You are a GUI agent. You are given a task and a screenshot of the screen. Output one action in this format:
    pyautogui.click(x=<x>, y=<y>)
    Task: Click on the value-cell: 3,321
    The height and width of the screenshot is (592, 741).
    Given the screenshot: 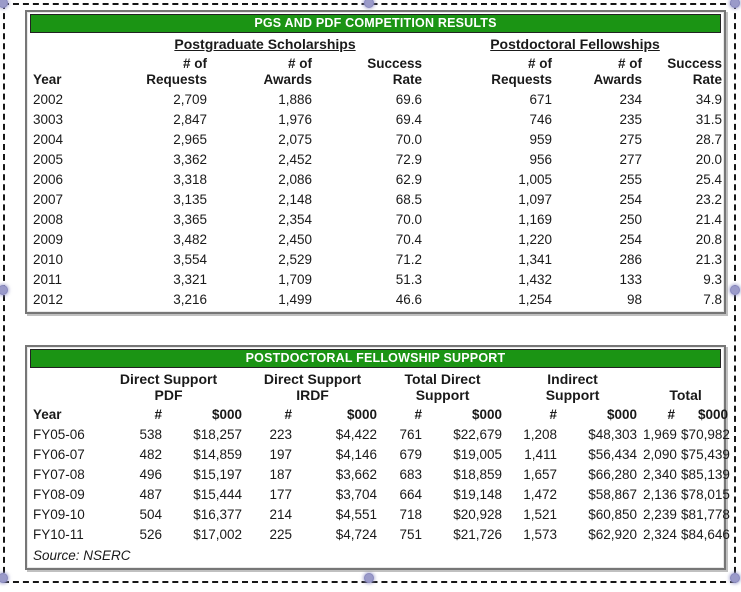 What is the action you would take?
    pyautogui.click(x=190, y=279)
    